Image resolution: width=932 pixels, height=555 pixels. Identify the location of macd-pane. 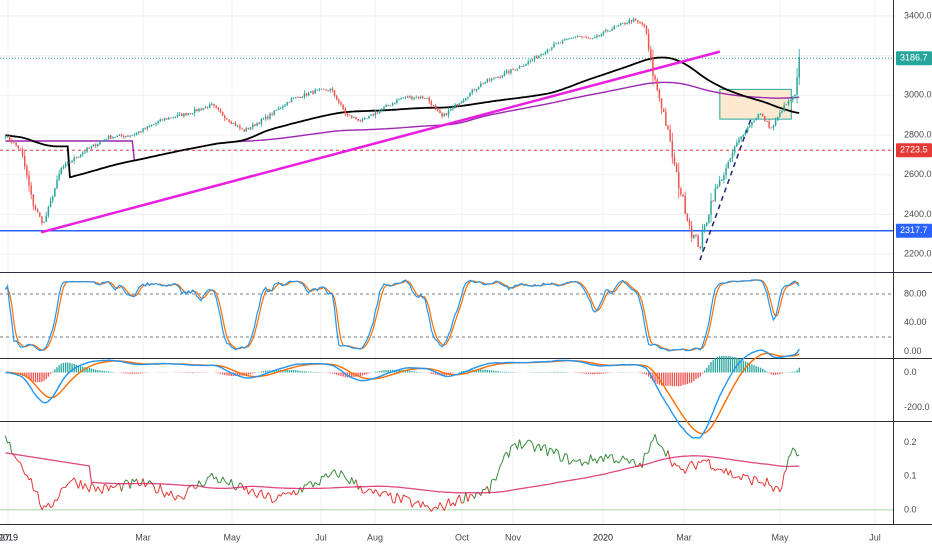
(402, 393).